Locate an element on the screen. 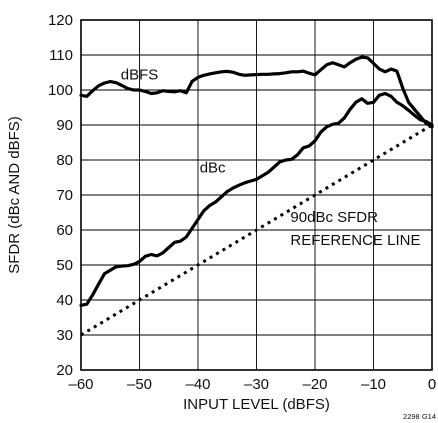 The image size is (438, 423). x-tick-label: –40 is located at coordinates (197, 384).